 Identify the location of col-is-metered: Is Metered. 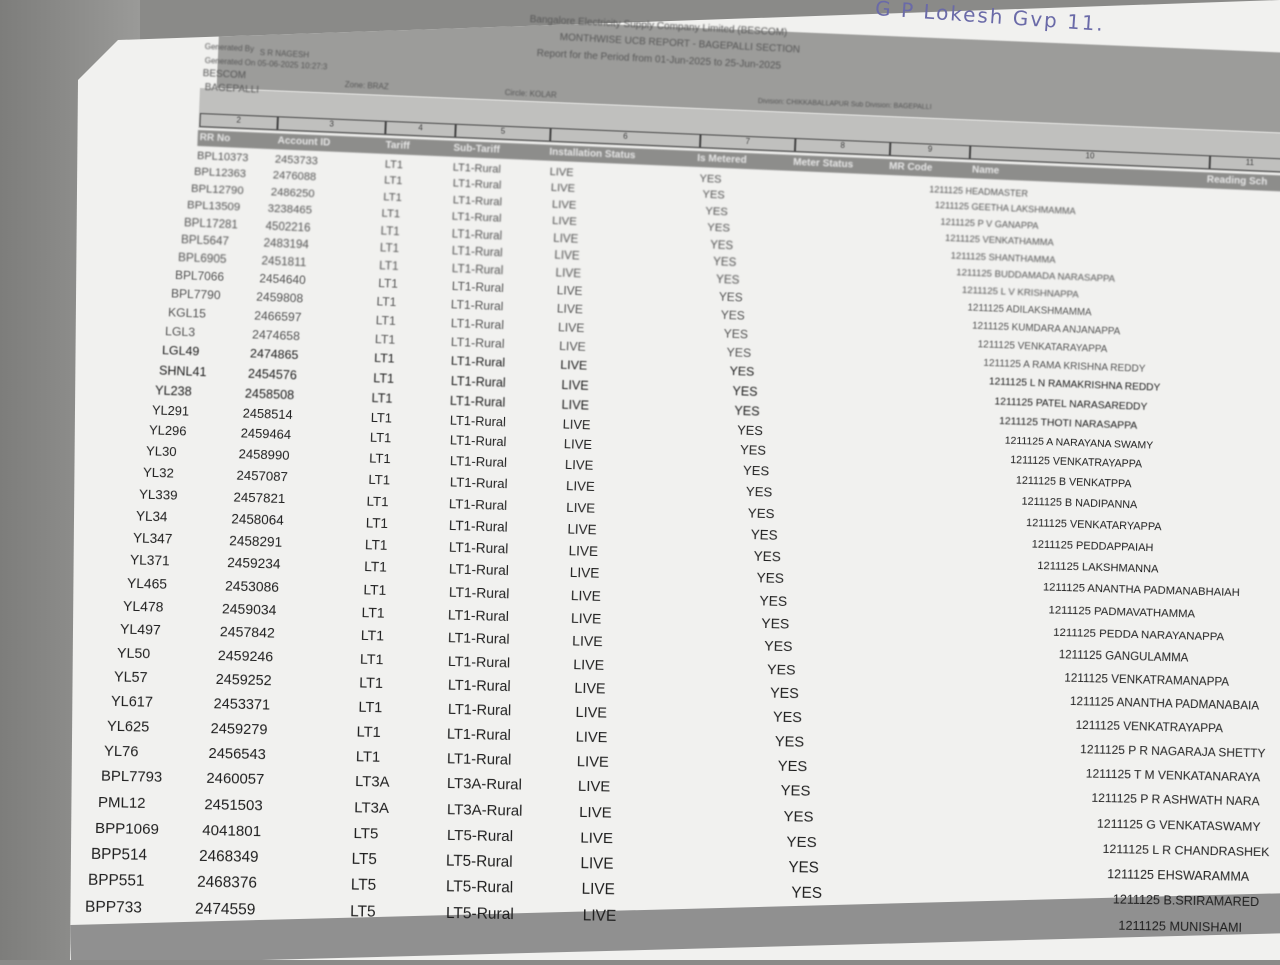
(722, 159).